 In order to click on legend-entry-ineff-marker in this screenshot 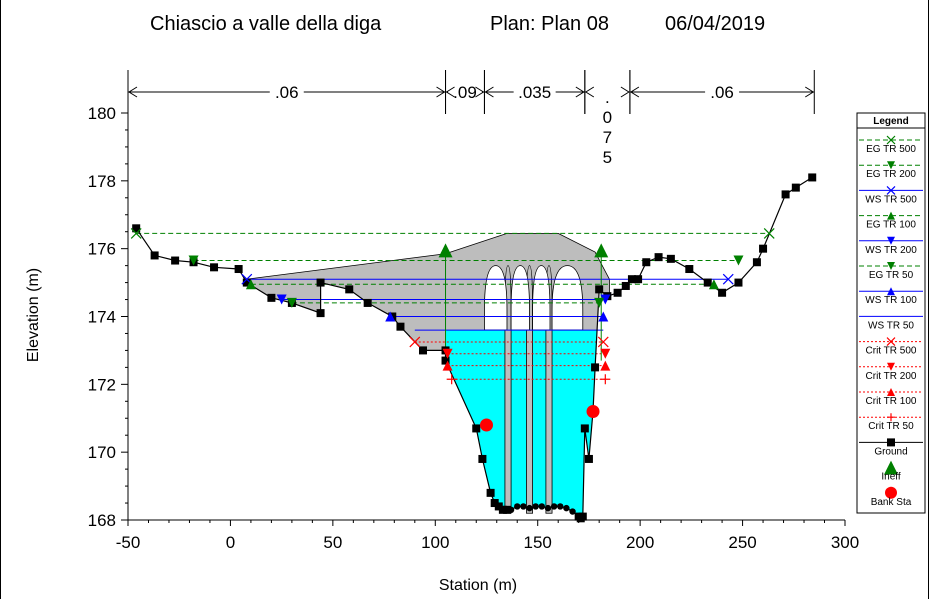, I will do `click(891, 467)`.